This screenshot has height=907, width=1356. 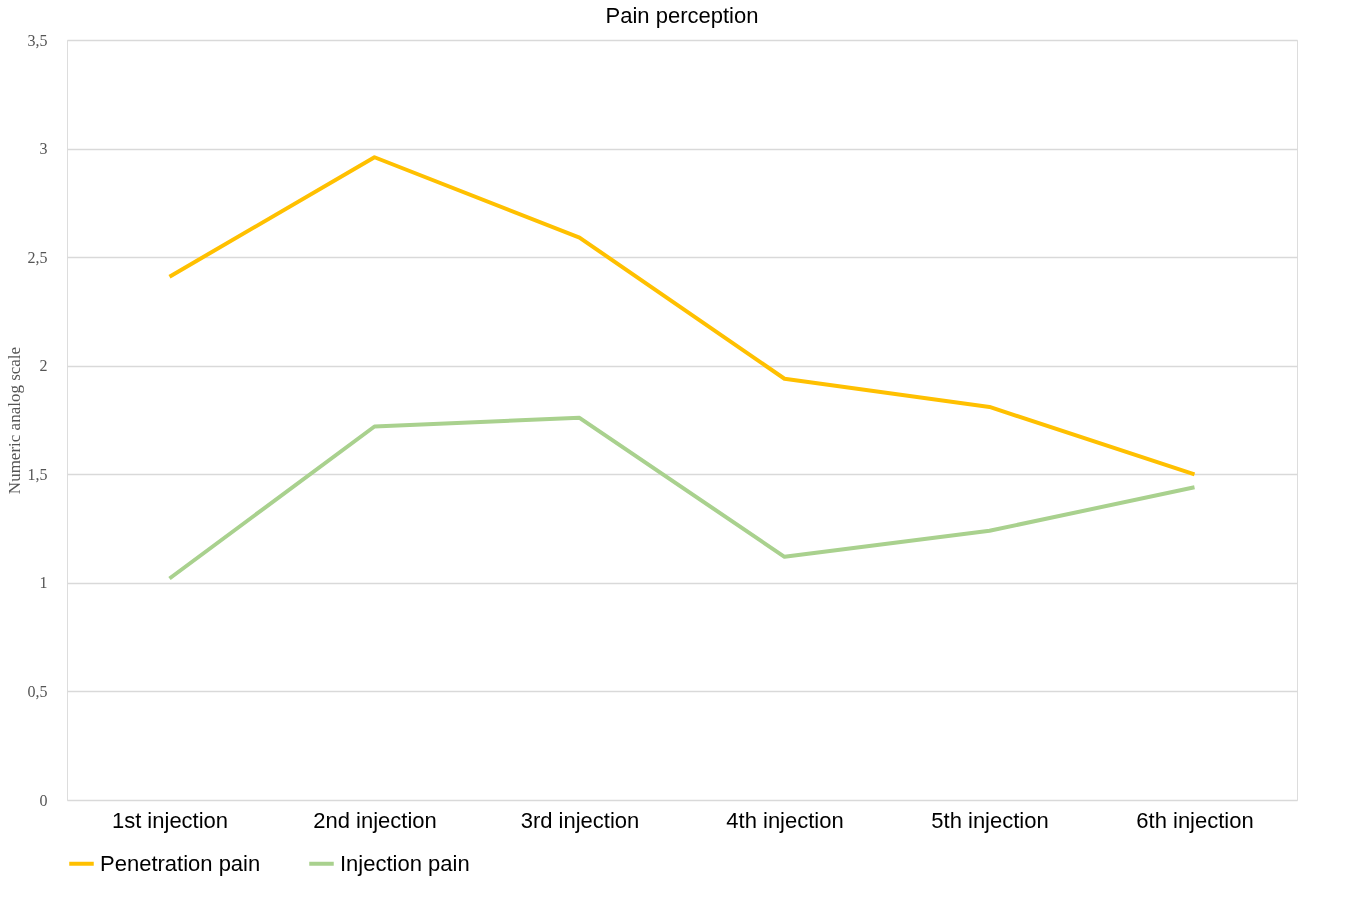 I want to click on x-tick-label: 3rd injection, so click(x=580, y=820).